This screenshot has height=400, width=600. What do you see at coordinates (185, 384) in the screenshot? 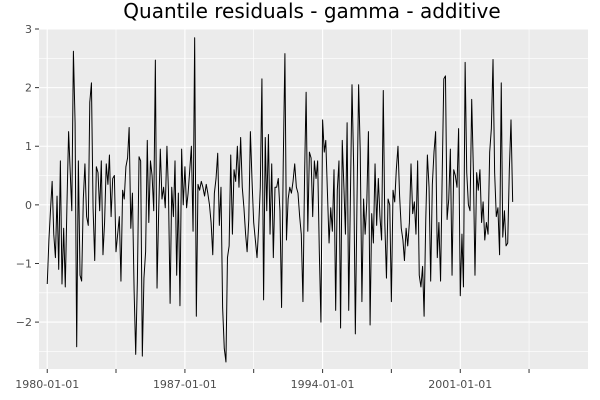
I see `x-tick-label: 1987-01-01` at bounding box center [185, 384].